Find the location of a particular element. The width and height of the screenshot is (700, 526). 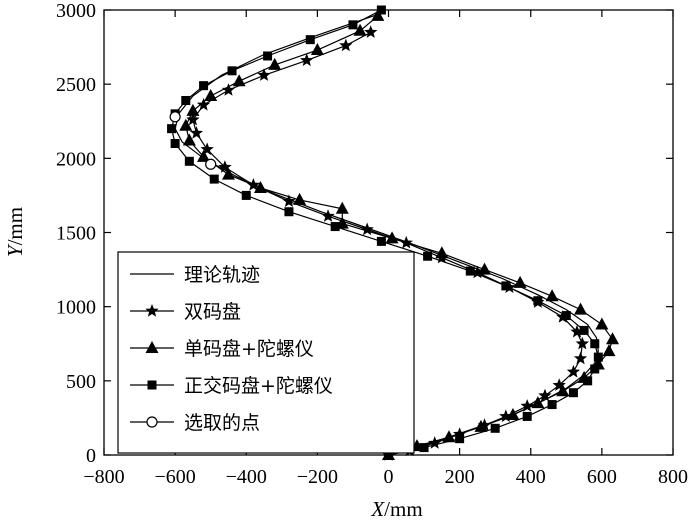

x-tick-label: 600 is located at coordinates (602, 477).